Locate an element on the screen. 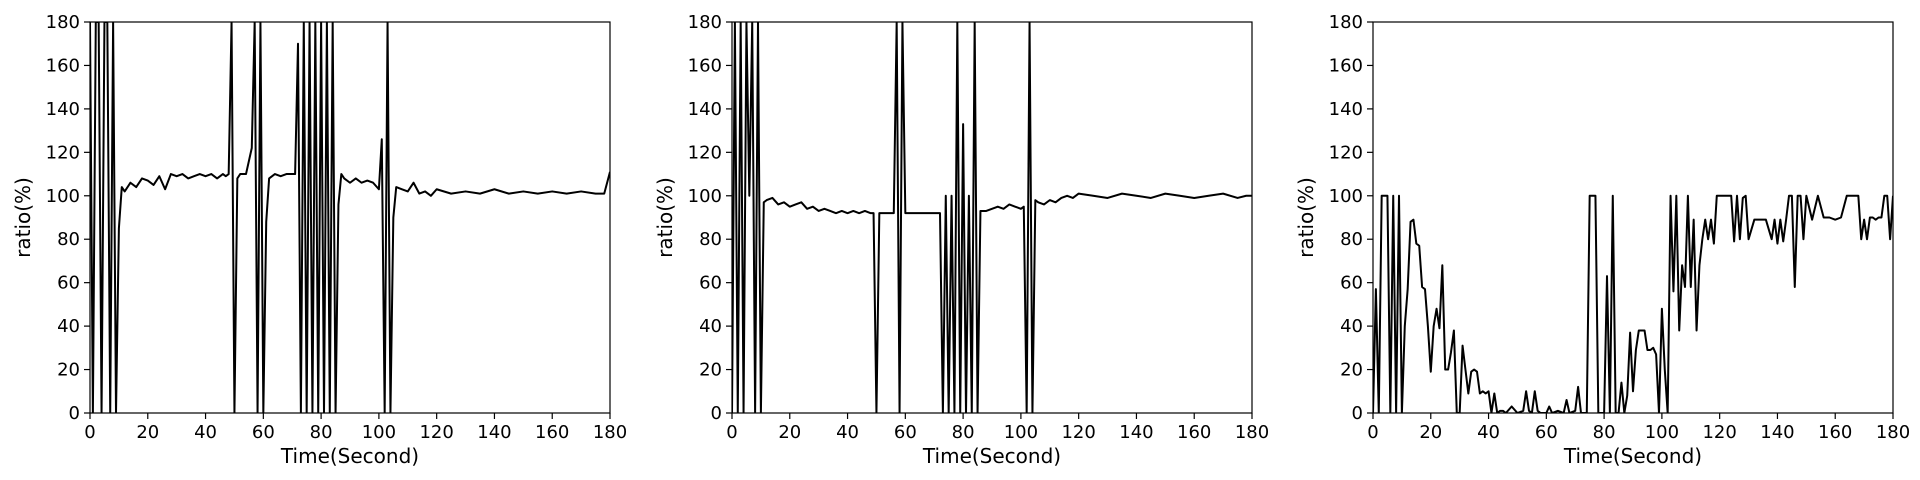 The image size is (1920, 480). series-line is located at coordinates (1633, 303).